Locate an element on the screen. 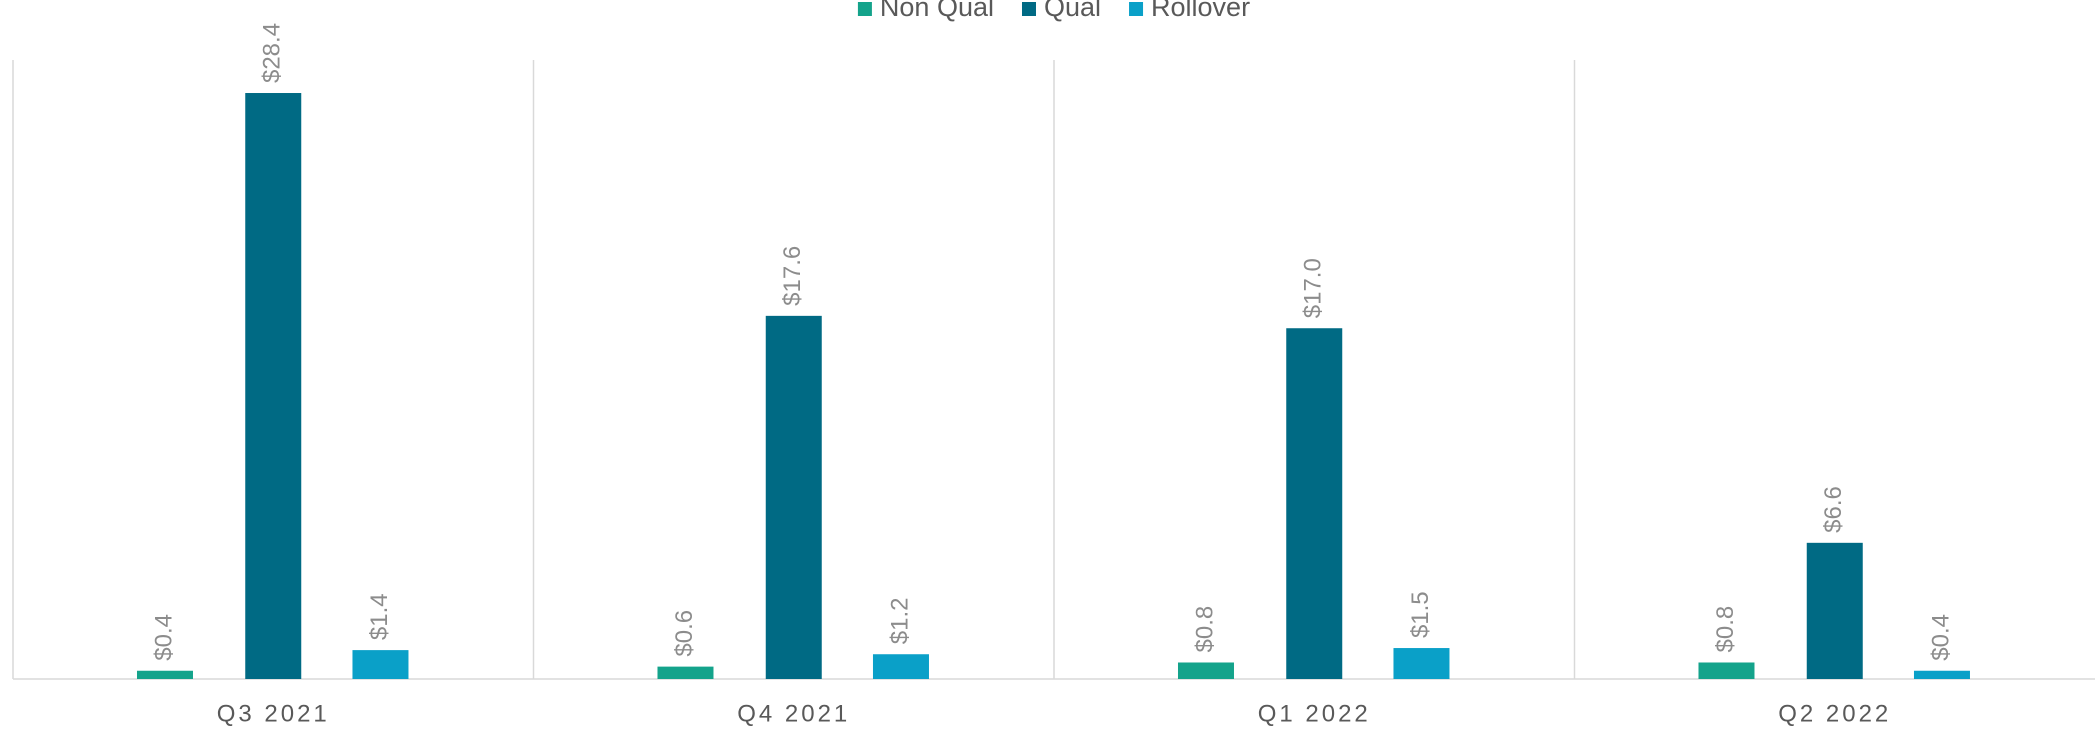 Image resolution: width=2095 pixels, height=729 pixels. x-tick-label: Q2 2022 is located at coordinates (1834, 713).